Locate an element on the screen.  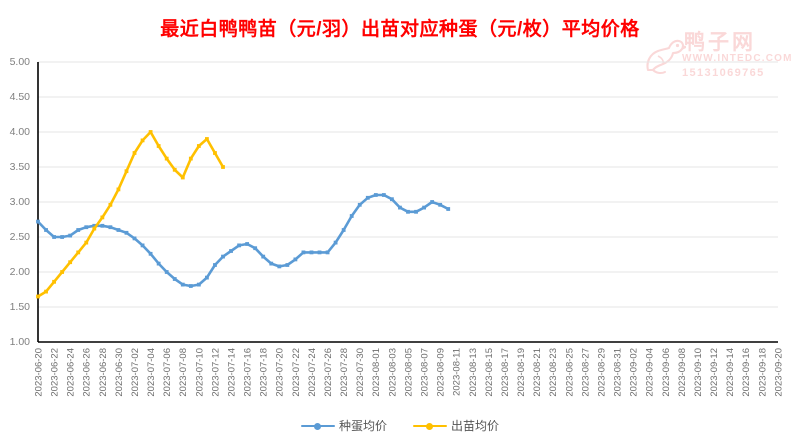
x-tick-label: 2023-07-30 is located at coordinates (360, 372).